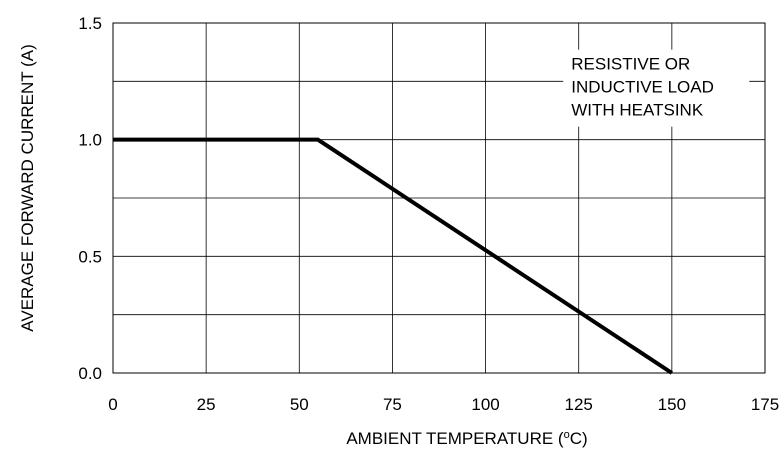 This screenshot has height=455, width=783. Describe the element at coordinates (112, 404) in the screenshot. I see `x-tick-label: 0` at that location.